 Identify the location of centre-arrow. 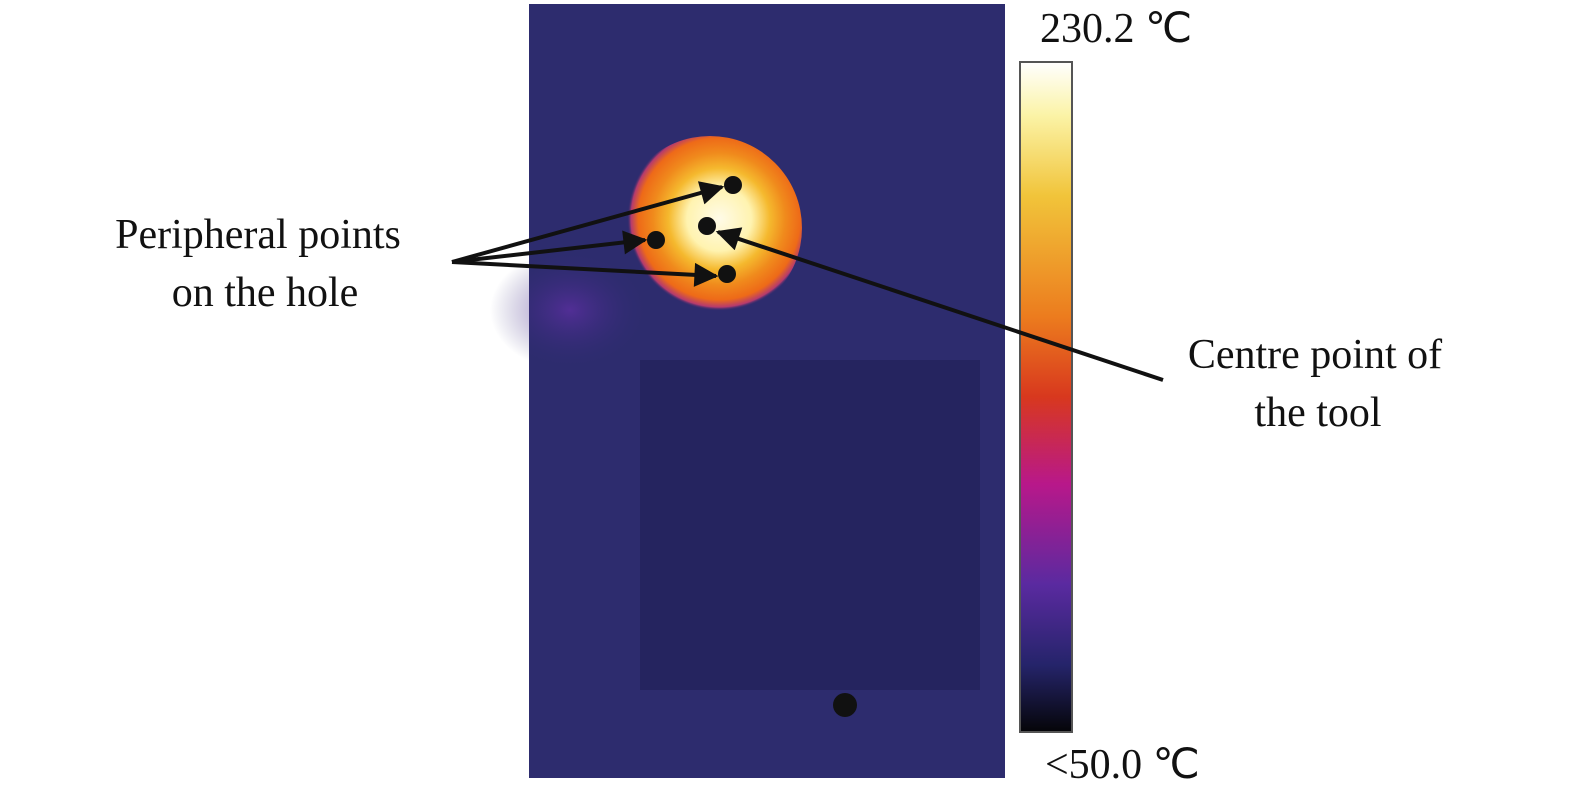
(939, 304).